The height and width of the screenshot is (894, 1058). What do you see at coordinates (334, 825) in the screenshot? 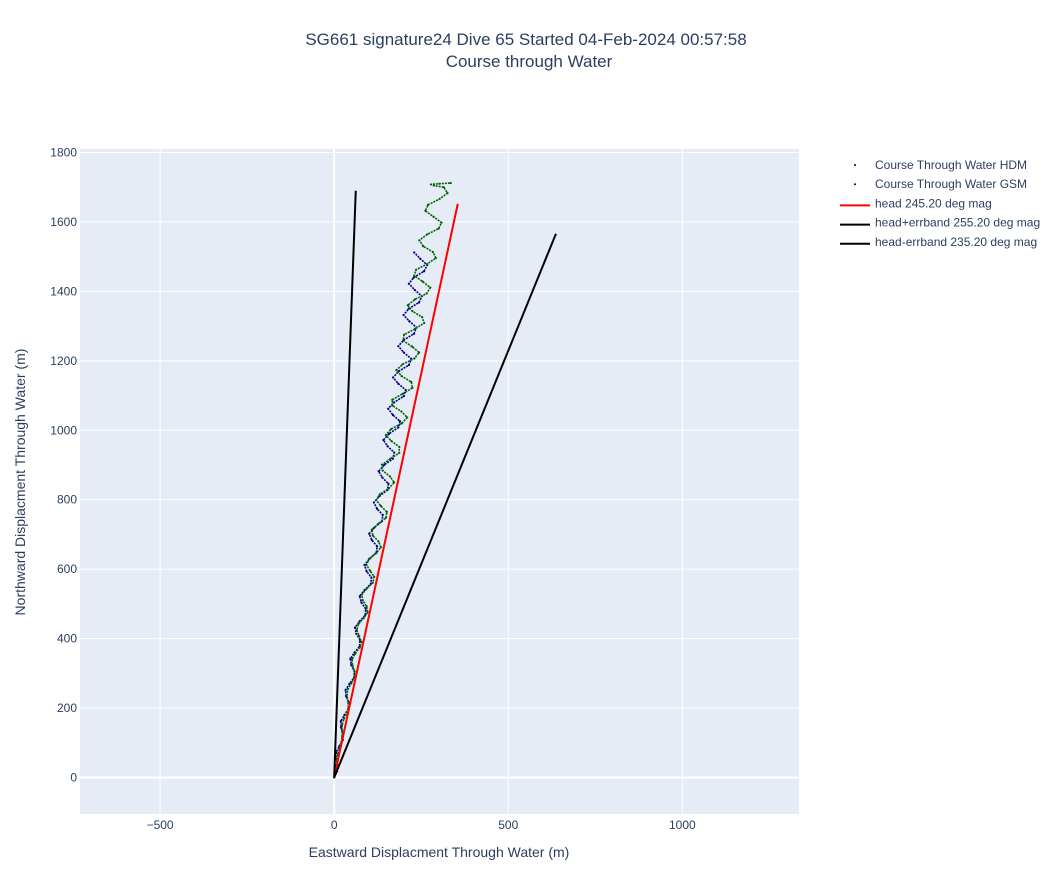
I see `x-tick-label: 0` at bounding box center [334, 825].